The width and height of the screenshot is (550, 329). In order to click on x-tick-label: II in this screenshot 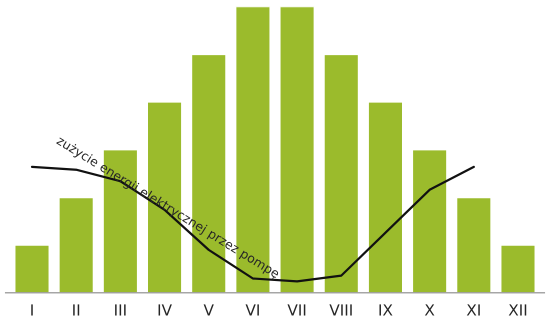, I will do `click(76, 310)`.